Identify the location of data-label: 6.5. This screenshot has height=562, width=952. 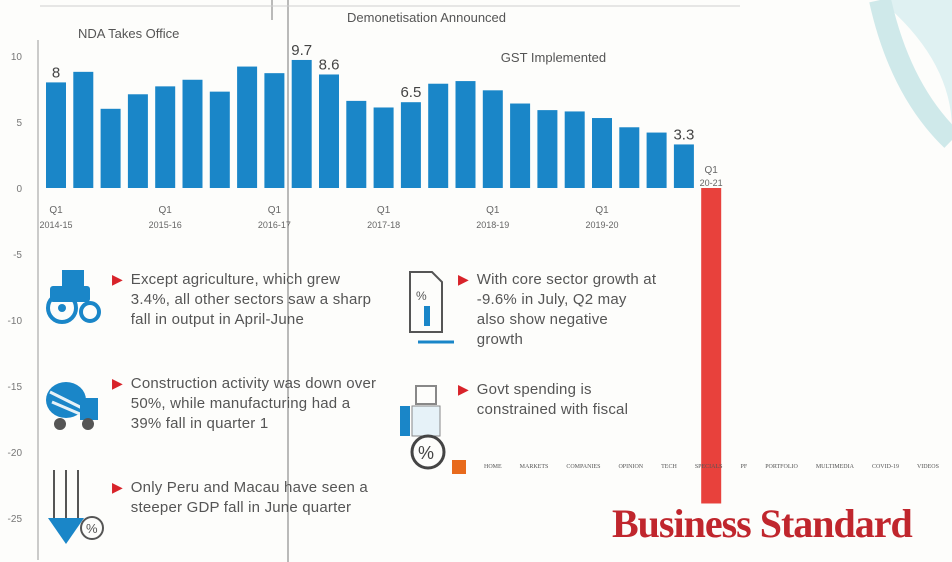
(410, 92).